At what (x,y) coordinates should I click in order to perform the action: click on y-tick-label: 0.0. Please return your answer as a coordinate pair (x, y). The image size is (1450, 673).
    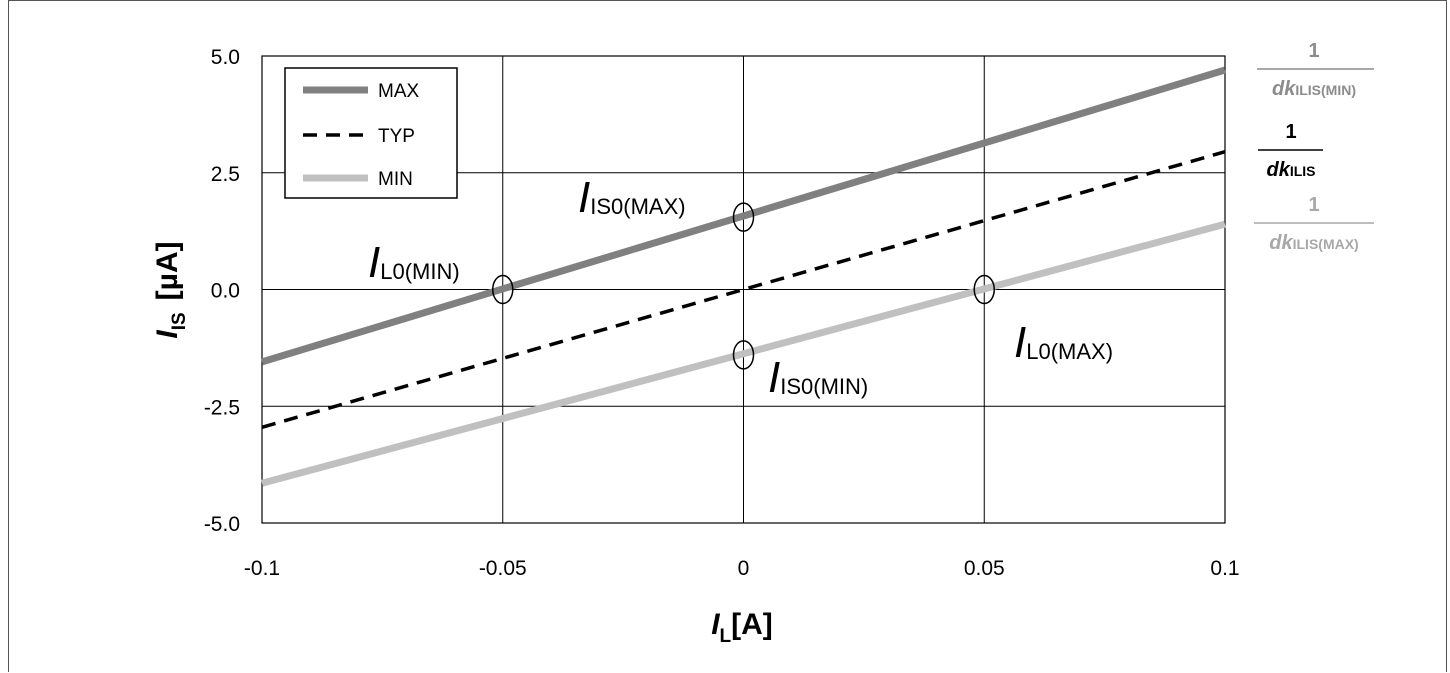
    Looking at the image, I should click on (225, 291).